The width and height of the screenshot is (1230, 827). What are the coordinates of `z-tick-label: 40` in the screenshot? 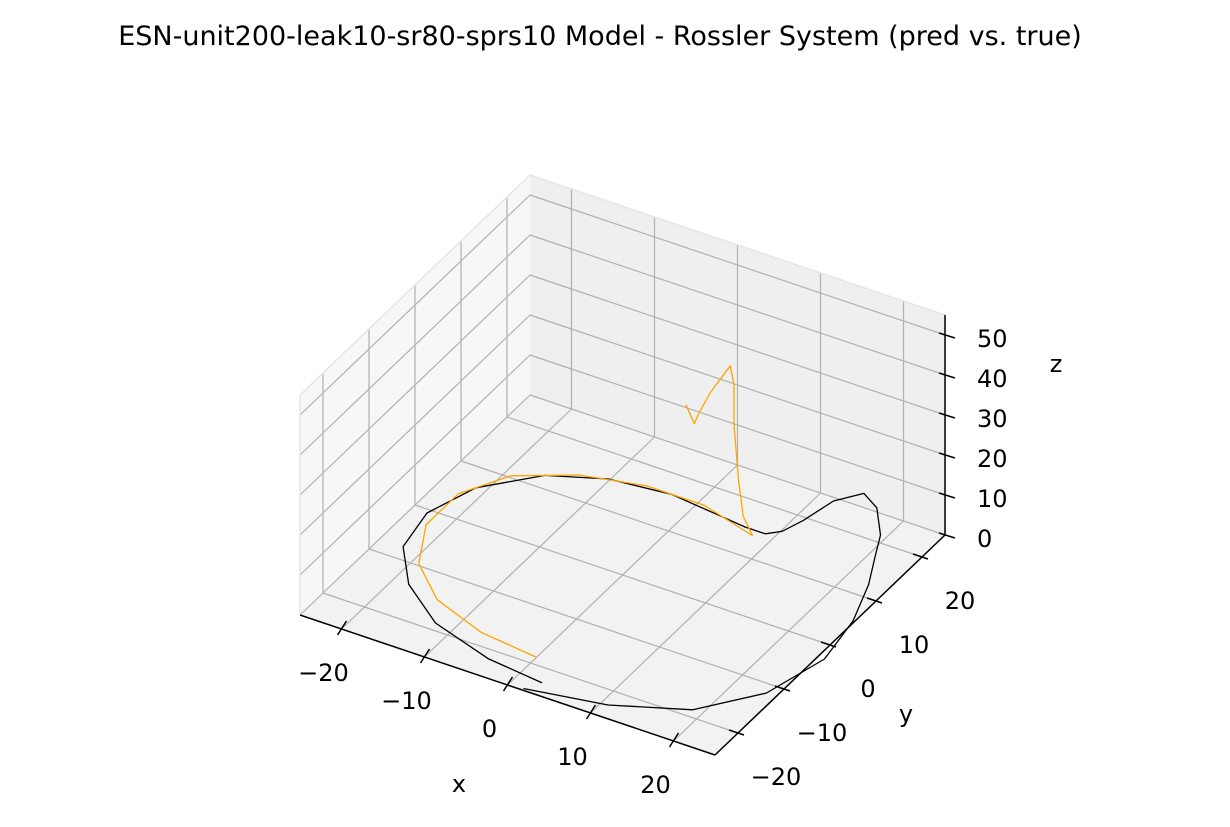 It's located at (992, 379).